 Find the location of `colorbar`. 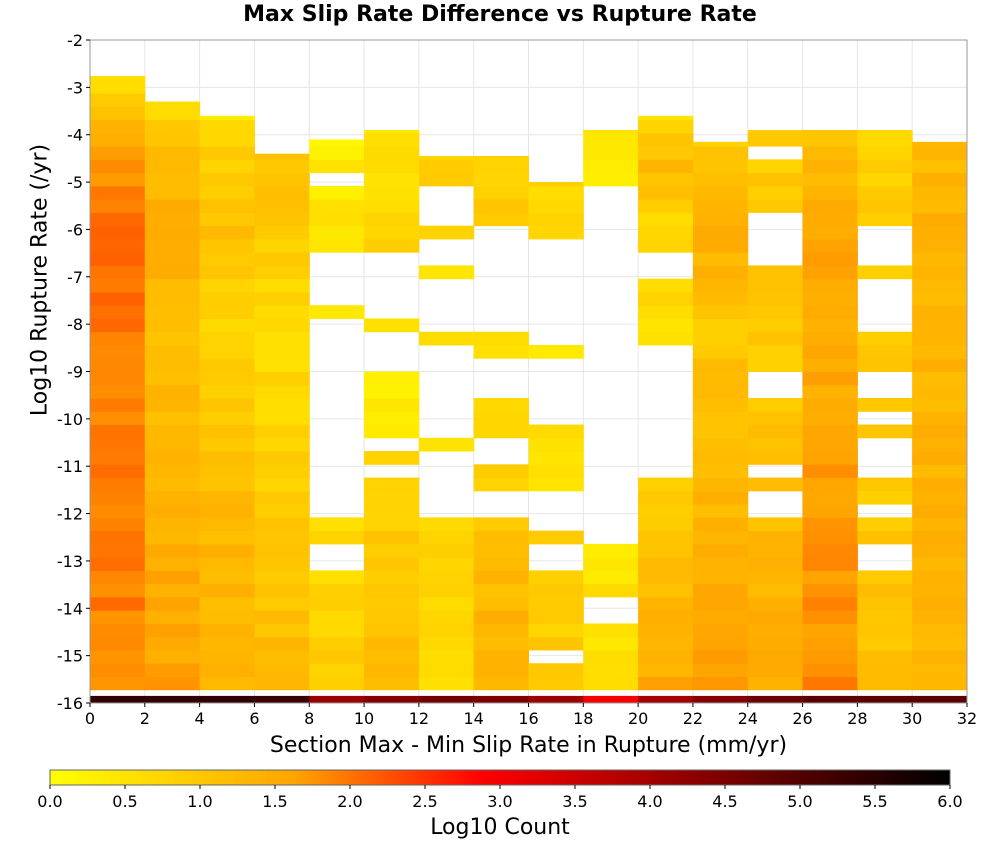

colorbar is located at coordinates (500, 777).